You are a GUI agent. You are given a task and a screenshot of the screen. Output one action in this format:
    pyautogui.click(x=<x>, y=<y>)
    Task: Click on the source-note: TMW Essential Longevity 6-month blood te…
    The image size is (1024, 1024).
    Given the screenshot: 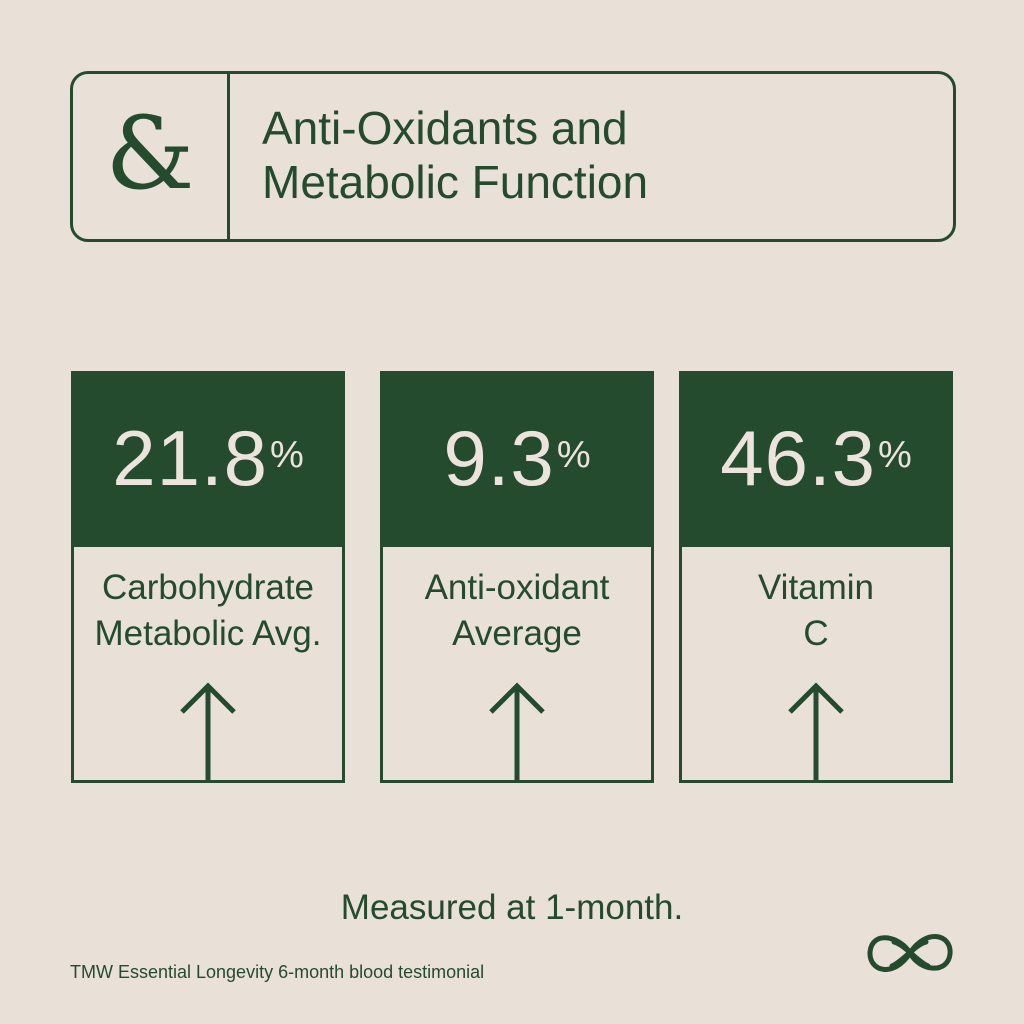 What is the action you would take?
    pyautogui.click(x=277, y=972)
    